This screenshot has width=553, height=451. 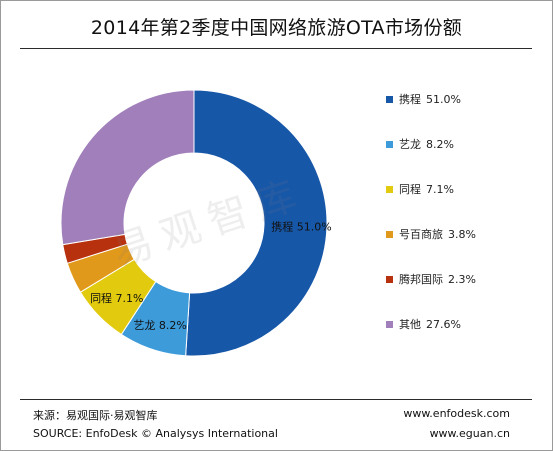 I want to click on footer-url-eguan: www.eguan.cn, so click(x=469, y=433).